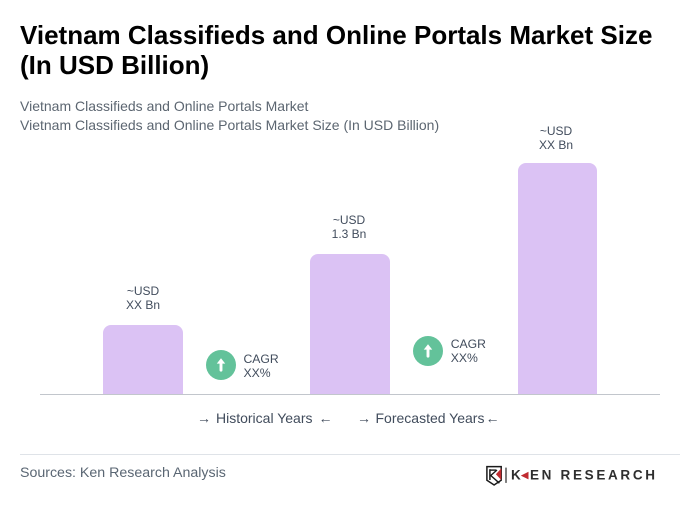 This screenshot has width=700, height=520. Describe the element at coordinates (516, 474) in the screenshot. I see `svg-text: K` at that location.